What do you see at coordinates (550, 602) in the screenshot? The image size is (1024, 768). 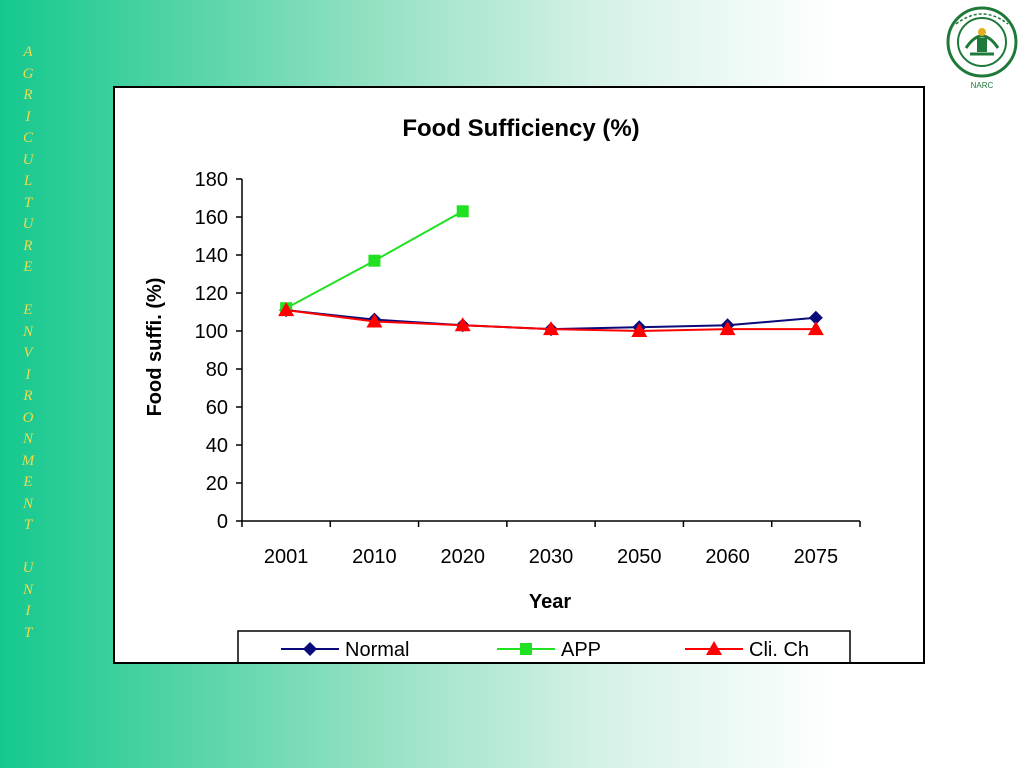 I see `x-axis-label: Year` at bounding box center [550, 602].